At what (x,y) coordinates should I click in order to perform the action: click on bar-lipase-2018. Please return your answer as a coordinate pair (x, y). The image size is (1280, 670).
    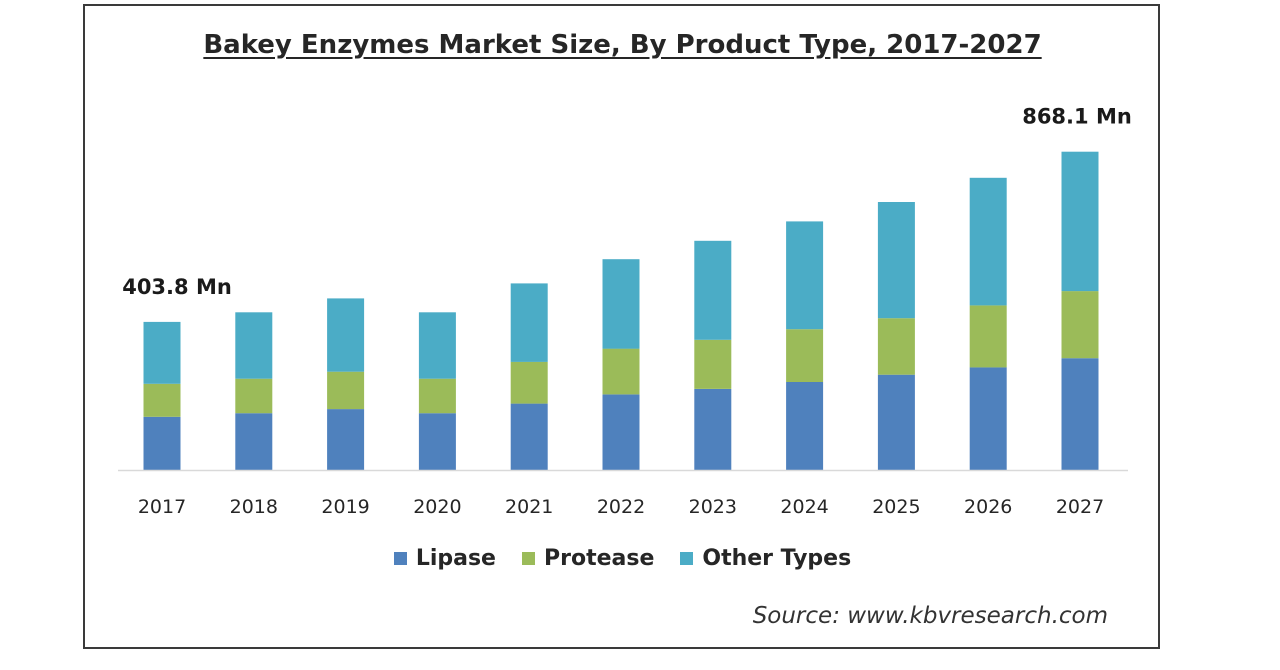
    Looking at the image, I should click on (254, 441).